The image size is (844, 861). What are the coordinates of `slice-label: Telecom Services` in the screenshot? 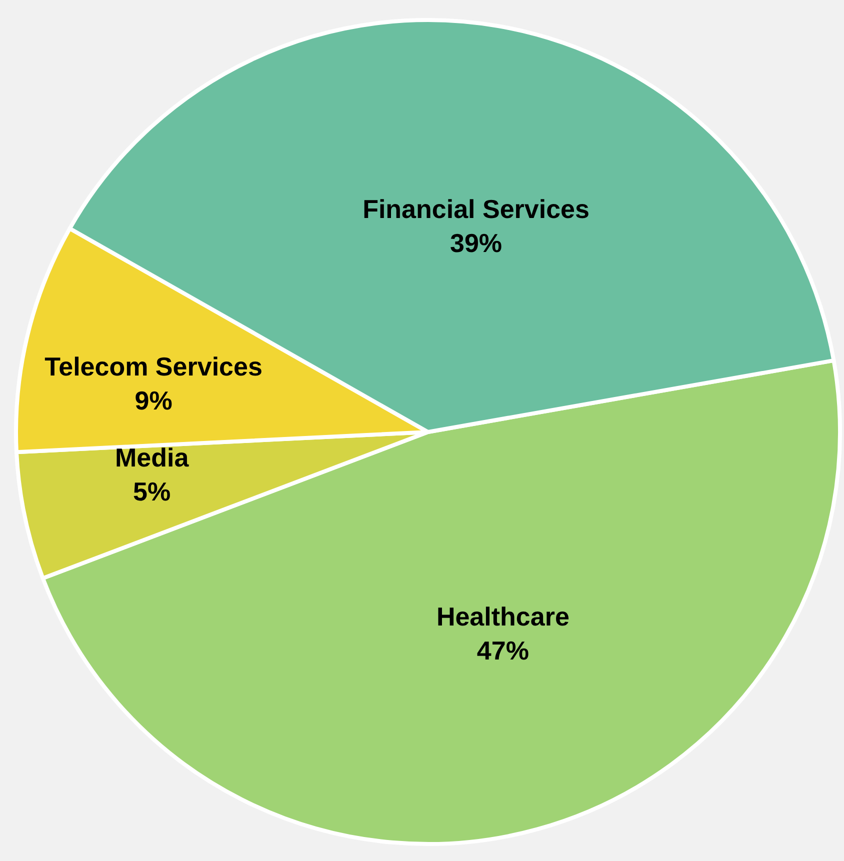 It's located at (153, 367).